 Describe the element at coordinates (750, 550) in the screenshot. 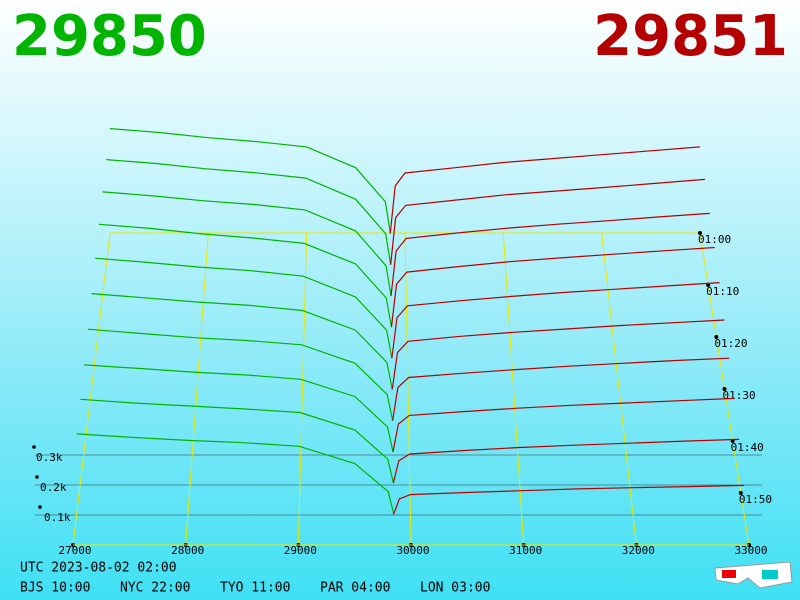

I see `price-tick-label: 33000` at that location.